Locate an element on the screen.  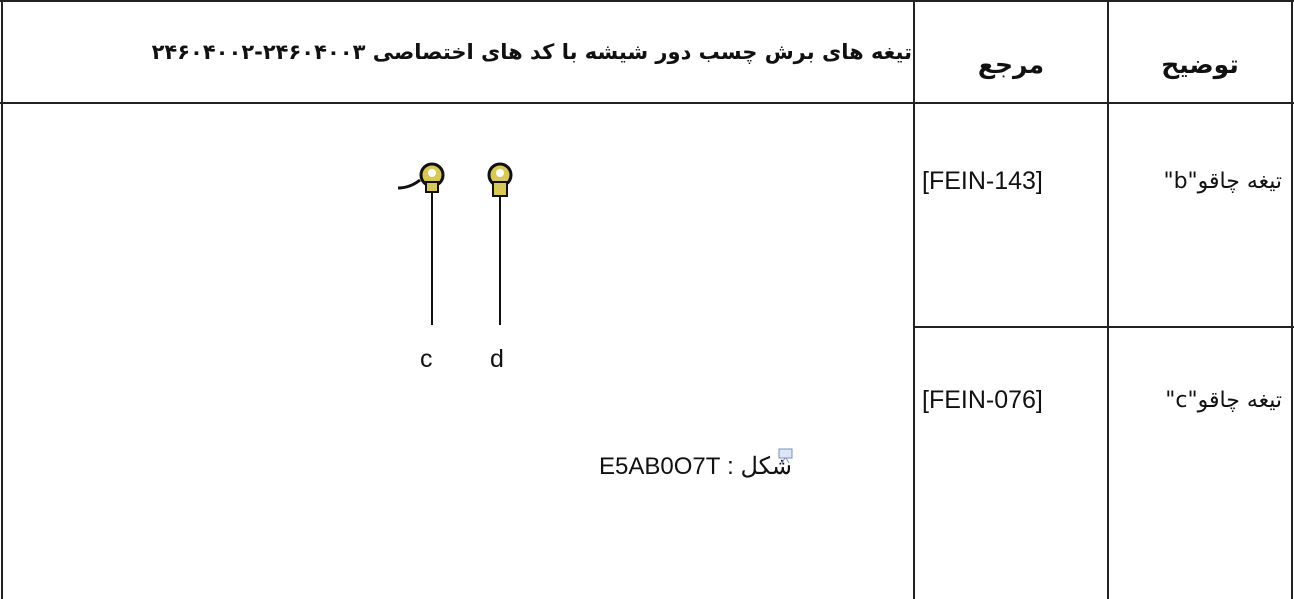
figure-label: d is located at coordinates (497, 359).